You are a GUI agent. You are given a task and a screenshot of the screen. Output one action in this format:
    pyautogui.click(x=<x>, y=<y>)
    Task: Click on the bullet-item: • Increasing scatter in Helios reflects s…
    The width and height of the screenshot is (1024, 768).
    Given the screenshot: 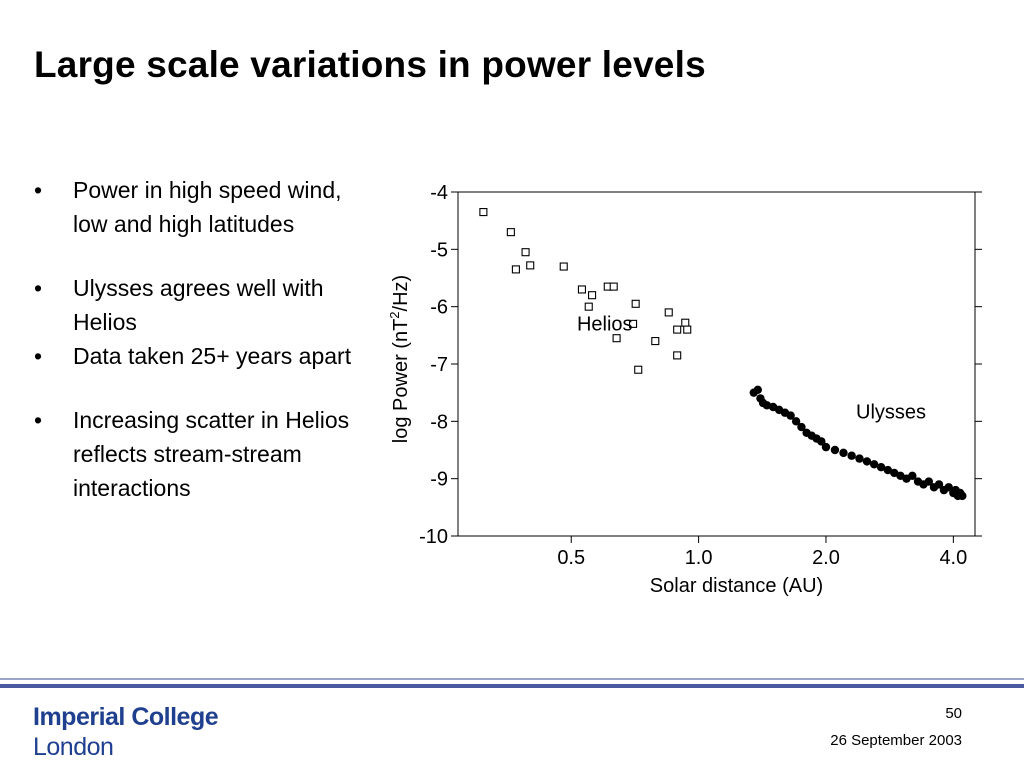 What is the action you would take?
    pyautogui.click(x=194, y=454)
    